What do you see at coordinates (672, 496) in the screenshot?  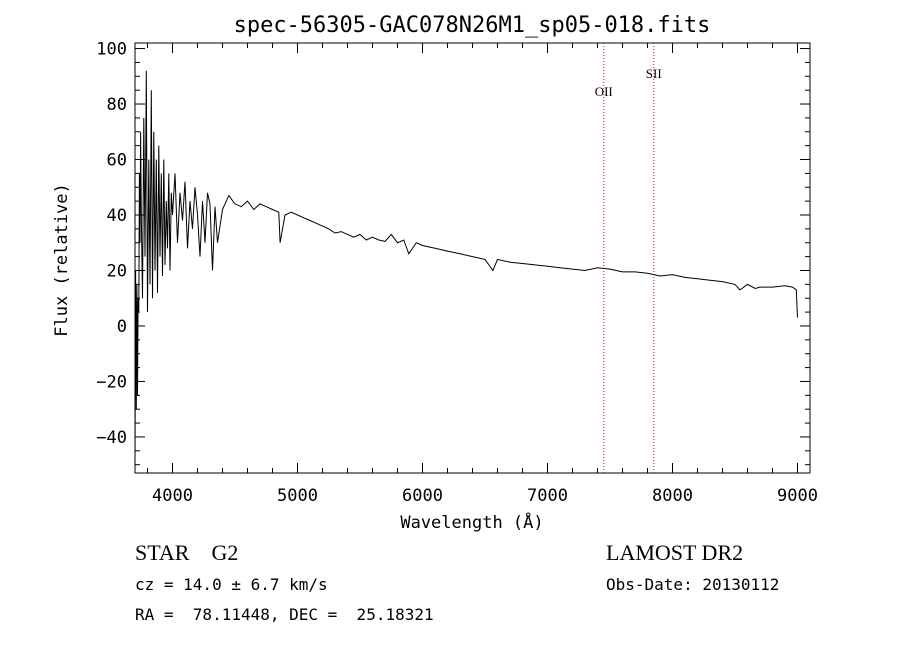 I see `x-tick-label: 8000` at bounding box center [672, 496].